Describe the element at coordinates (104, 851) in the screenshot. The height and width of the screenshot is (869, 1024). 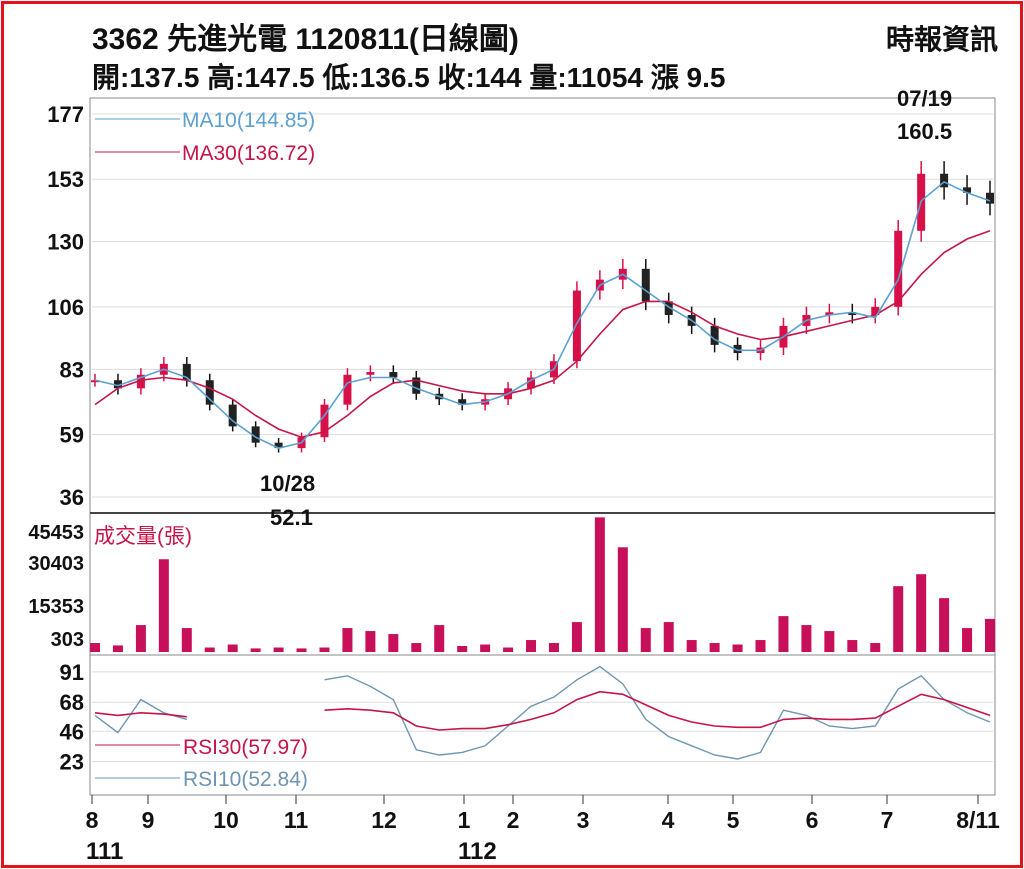
I see `year-label-111: 111` at that location.